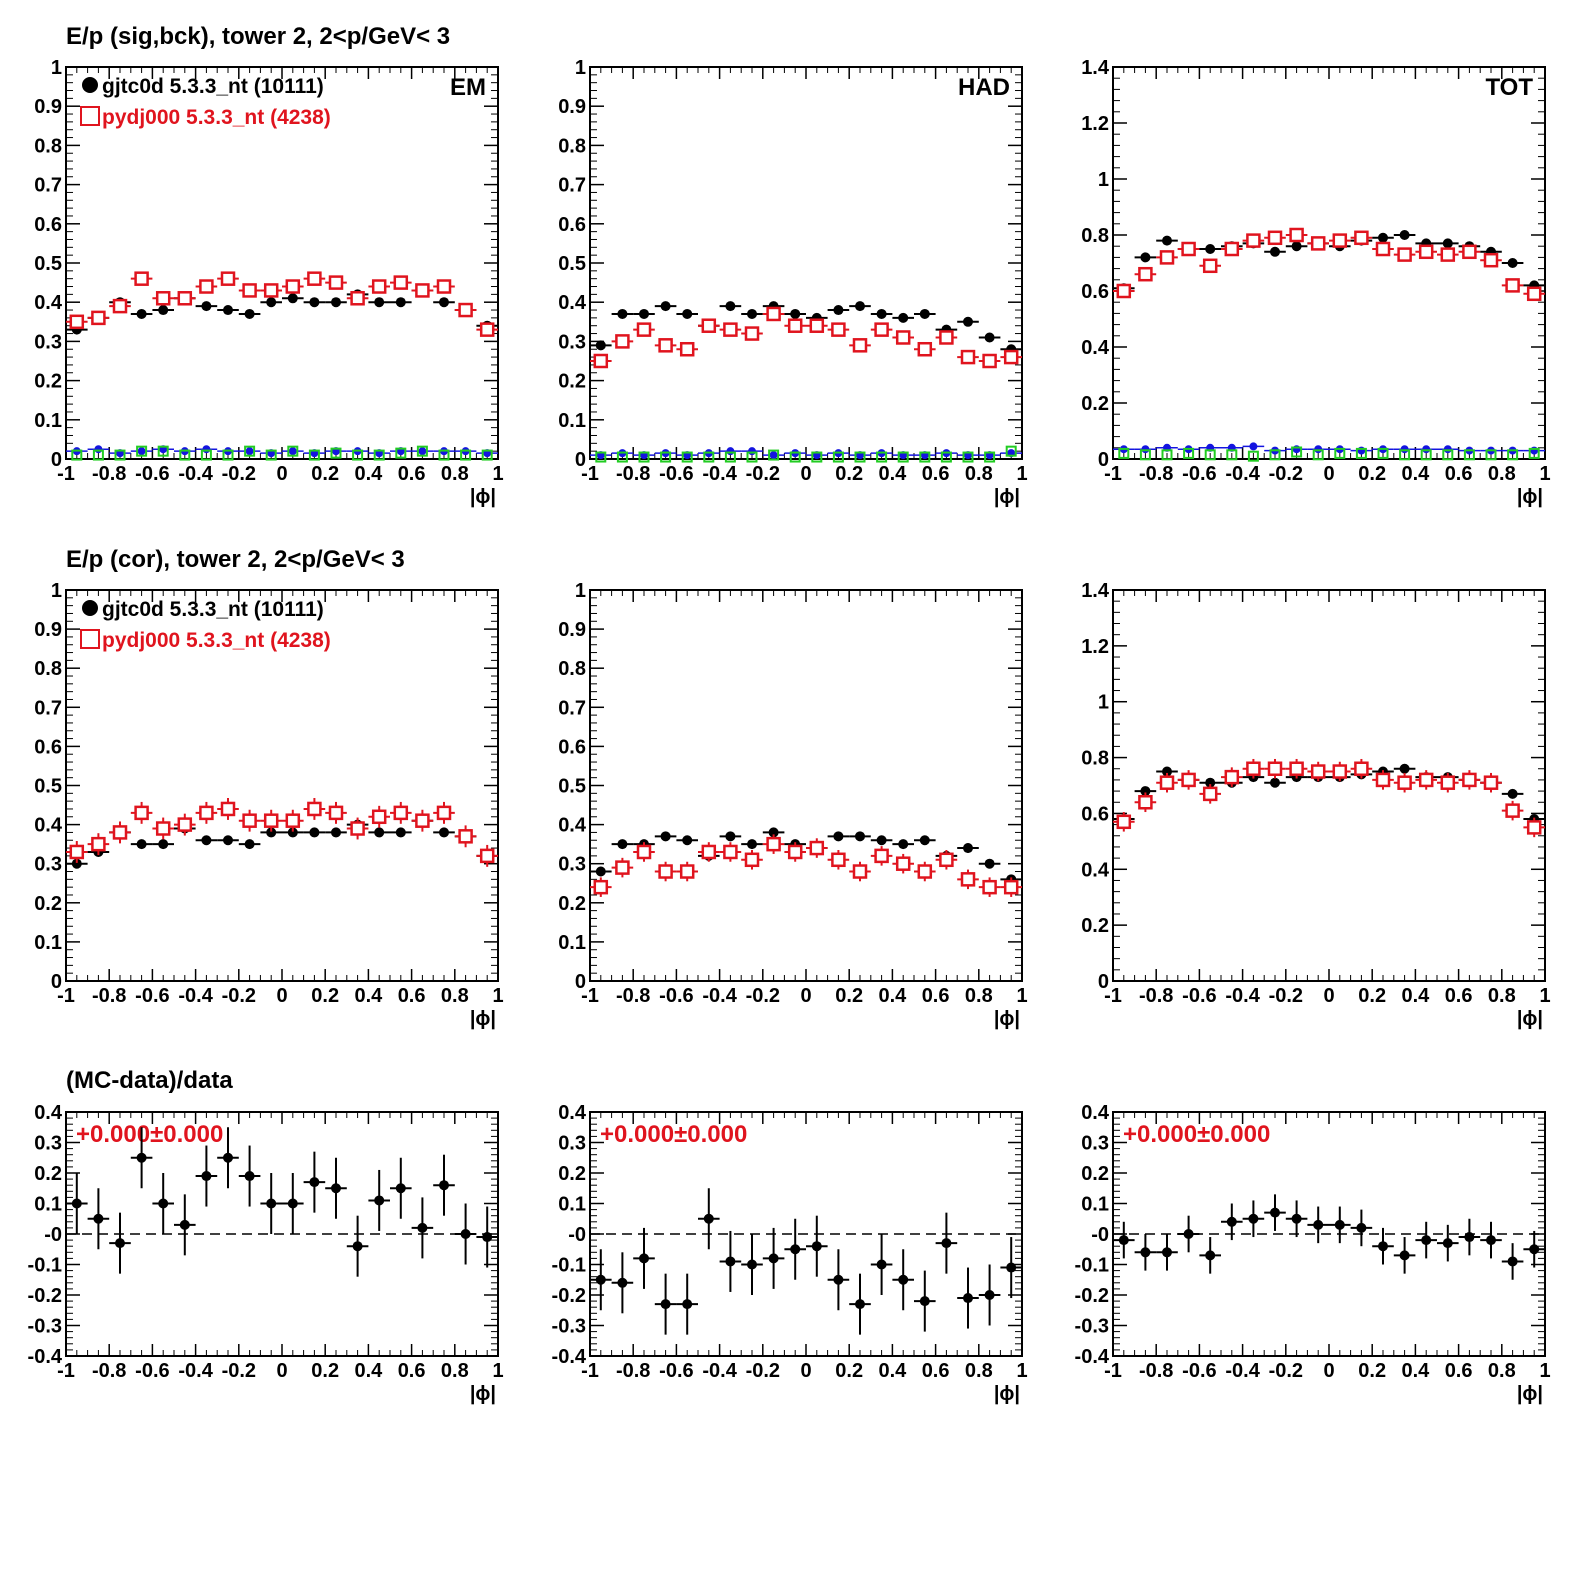 Image resolution: width=1575 pixels, height=1575 pixels. What do you see at coordinates (572, 787) in the screenshot?
I see `y-tick-label: 0.5` at bounding box center [572, 787].